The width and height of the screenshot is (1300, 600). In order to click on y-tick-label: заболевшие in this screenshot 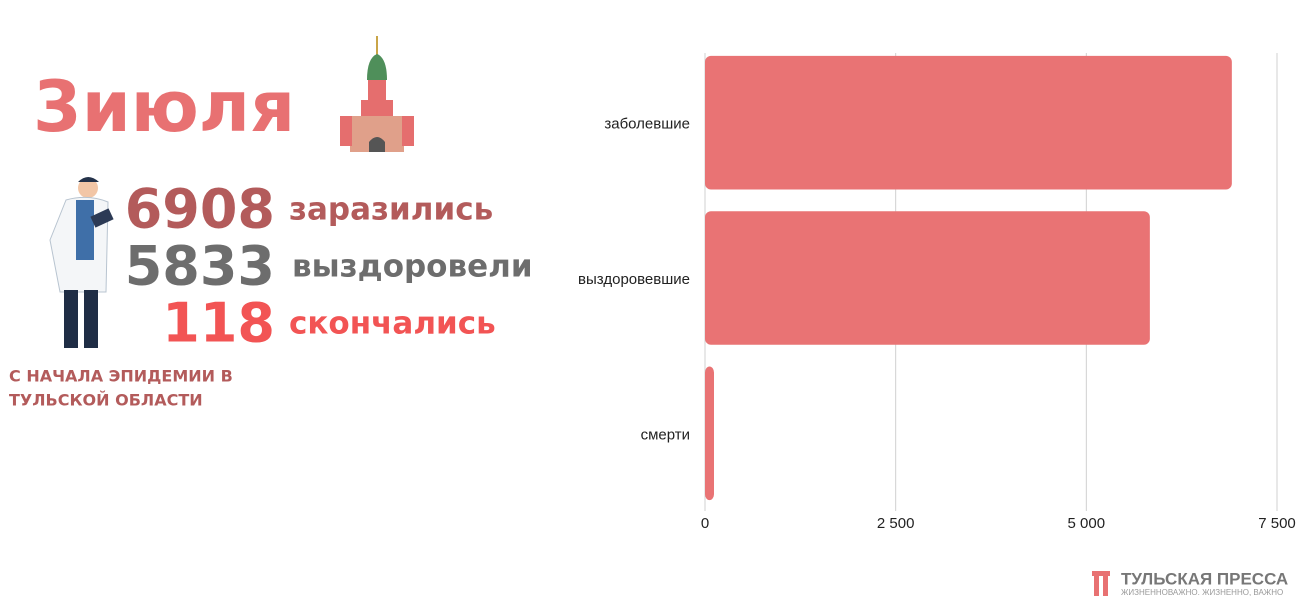, I will do `click(647, 124)`.